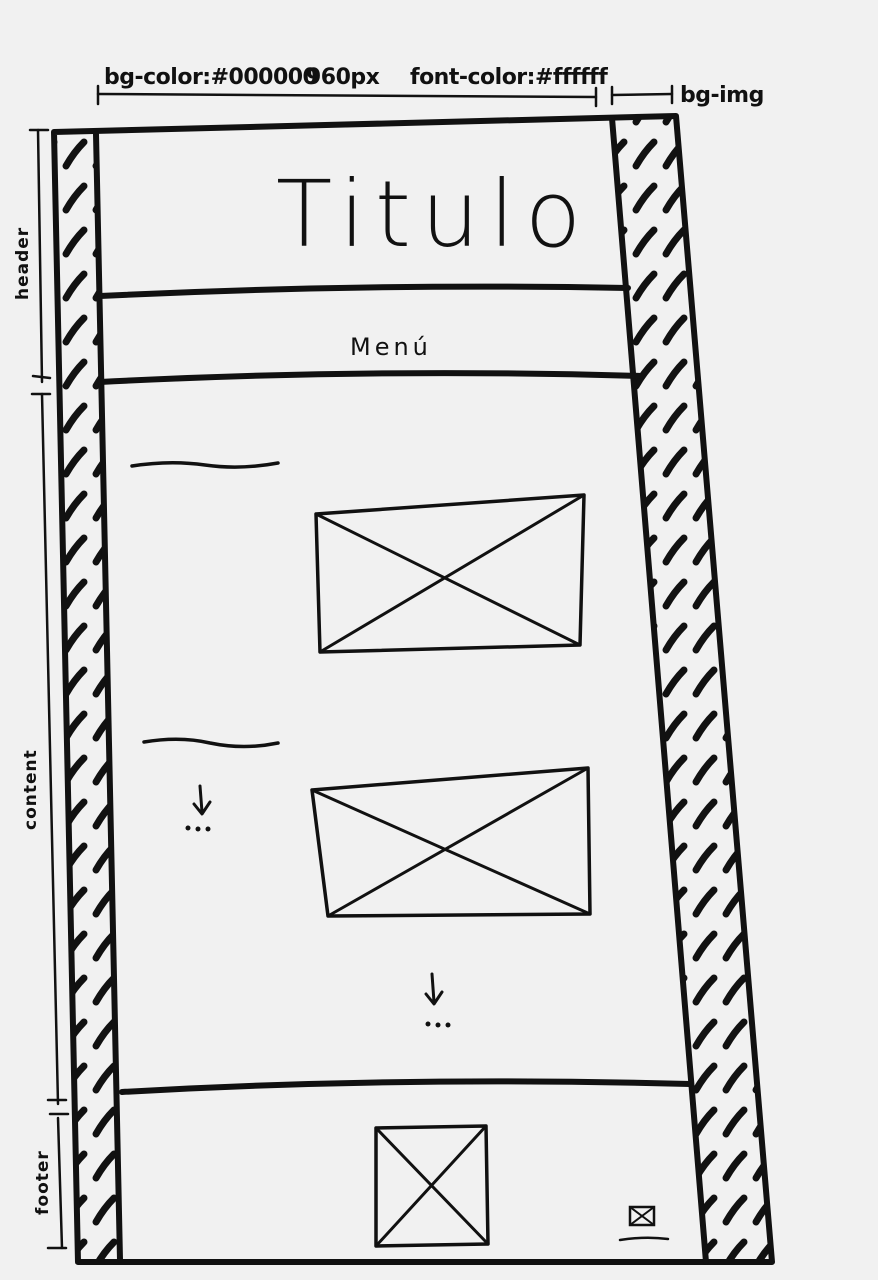 This screenshot has width=878, height=1280. What do you see at coordinates (43, 1182) in the screenshot?
I see `footer-section-label: footer` at bounding box center [43, 1182].